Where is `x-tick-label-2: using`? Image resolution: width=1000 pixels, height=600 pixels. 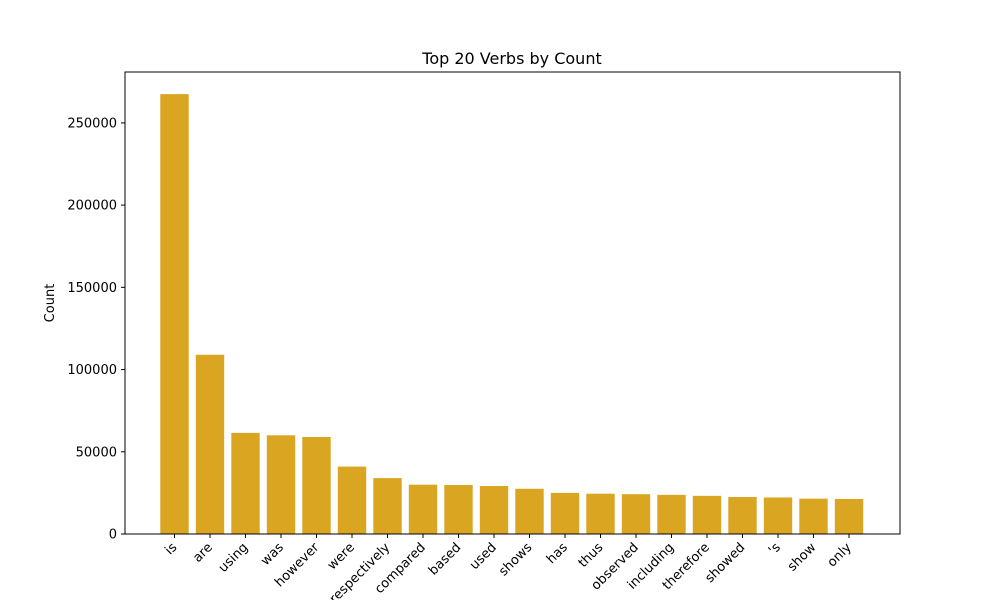 x-tick-label-2: using is located at coordinates (233, 557).